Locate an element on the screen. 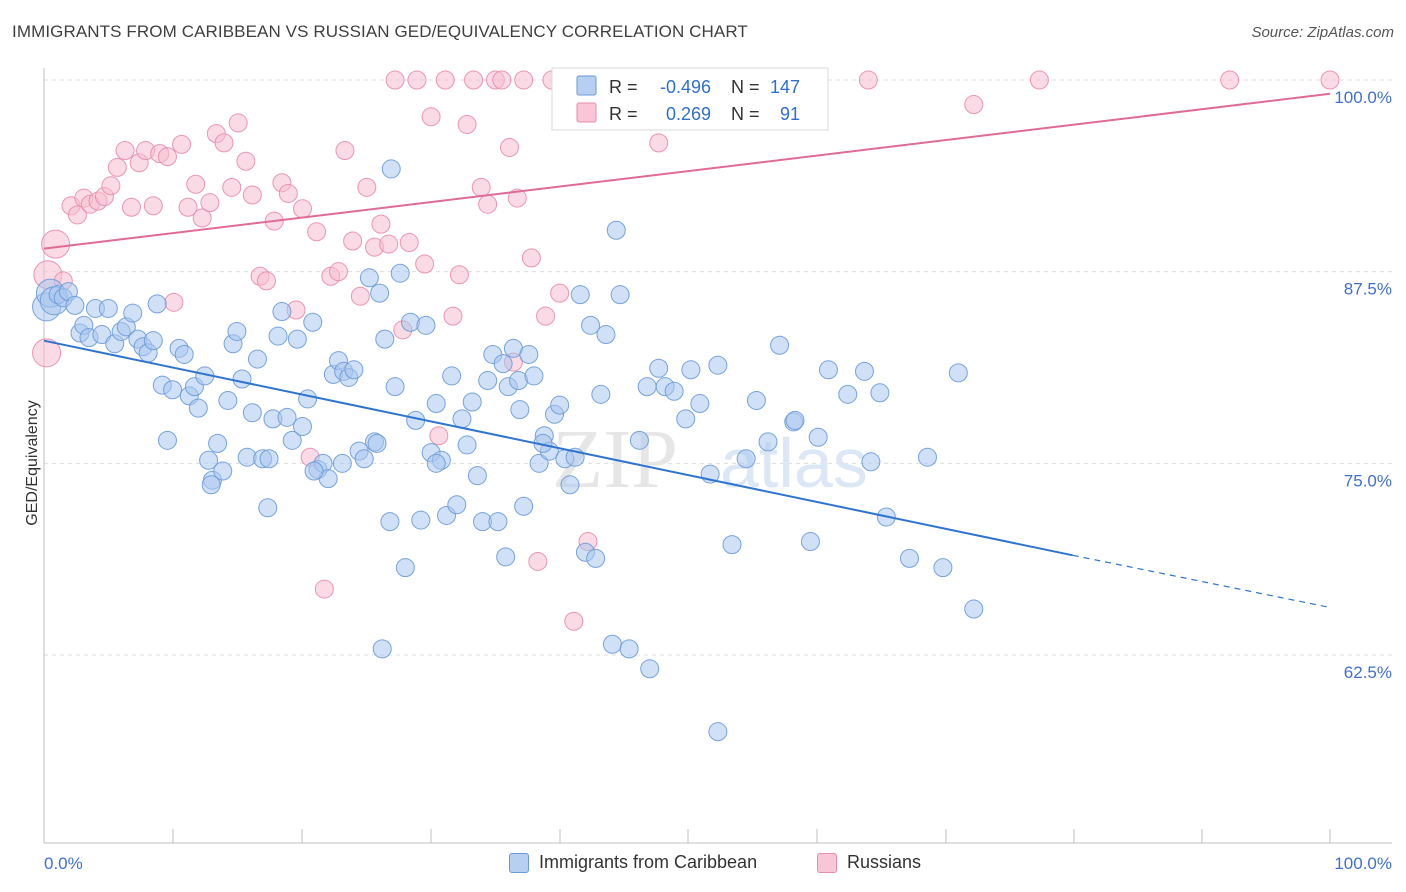 This screenshot has height=892, width=1406. x-tick-label-max: 100.0% is located at coordinates (1363, 863).